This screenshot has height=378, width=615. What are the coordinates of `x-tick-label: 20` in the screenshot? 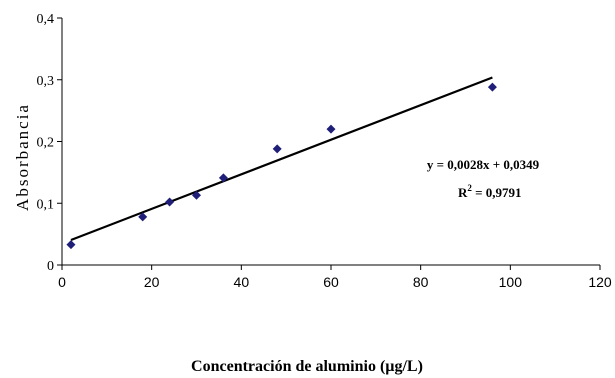 It's located at (152, 282).